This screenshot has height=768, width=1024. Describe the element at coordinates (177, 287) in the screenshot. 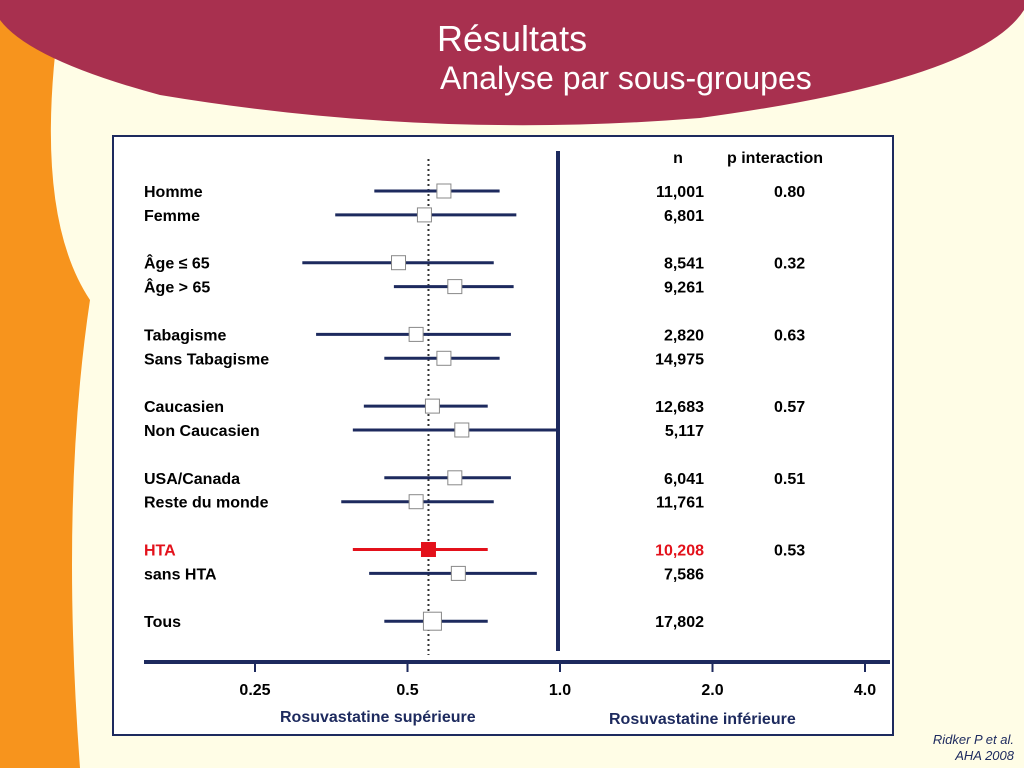

I see `row-3-label: Âge > 65` at that location.